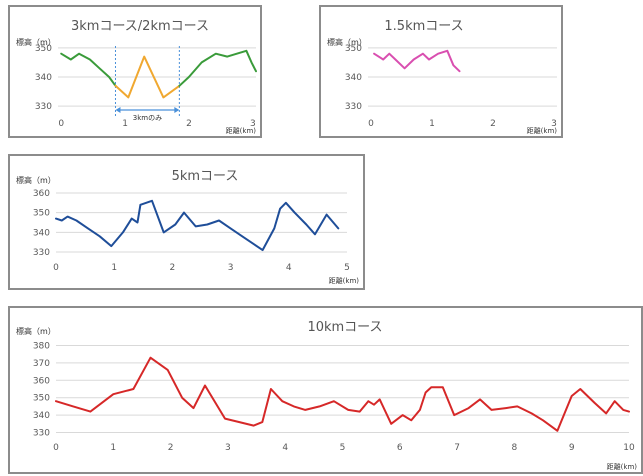 This screenshot has width=643, height=476. Describe the element at coordinates (344, 327) in the screenshot. I see `chart-title: 10kmコース` at that location.